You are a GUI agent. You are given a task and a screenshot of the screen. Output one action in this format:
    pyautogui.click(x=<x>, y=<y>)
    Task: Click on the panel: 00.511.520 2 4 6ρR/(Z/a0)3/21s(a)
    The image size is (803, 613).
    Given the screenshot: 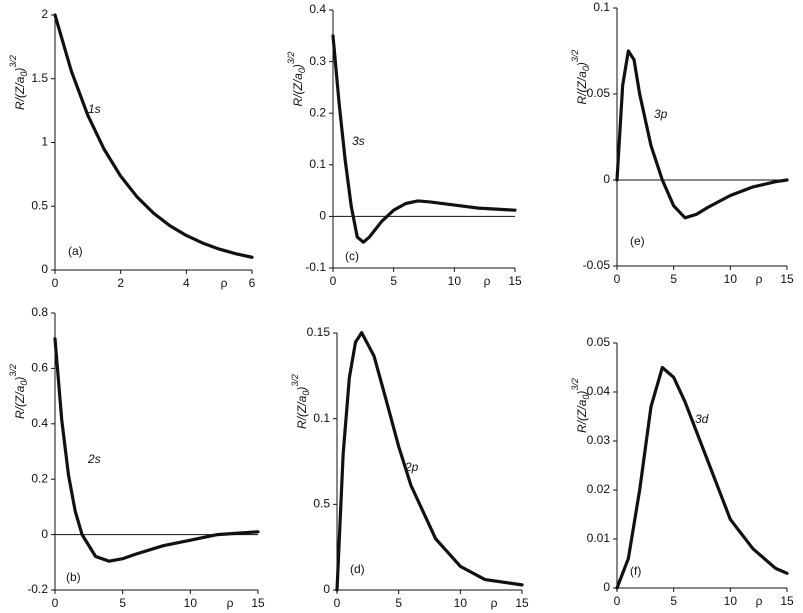 What is the action you would take?
    pyautogui.click(x=131, y=148)
    